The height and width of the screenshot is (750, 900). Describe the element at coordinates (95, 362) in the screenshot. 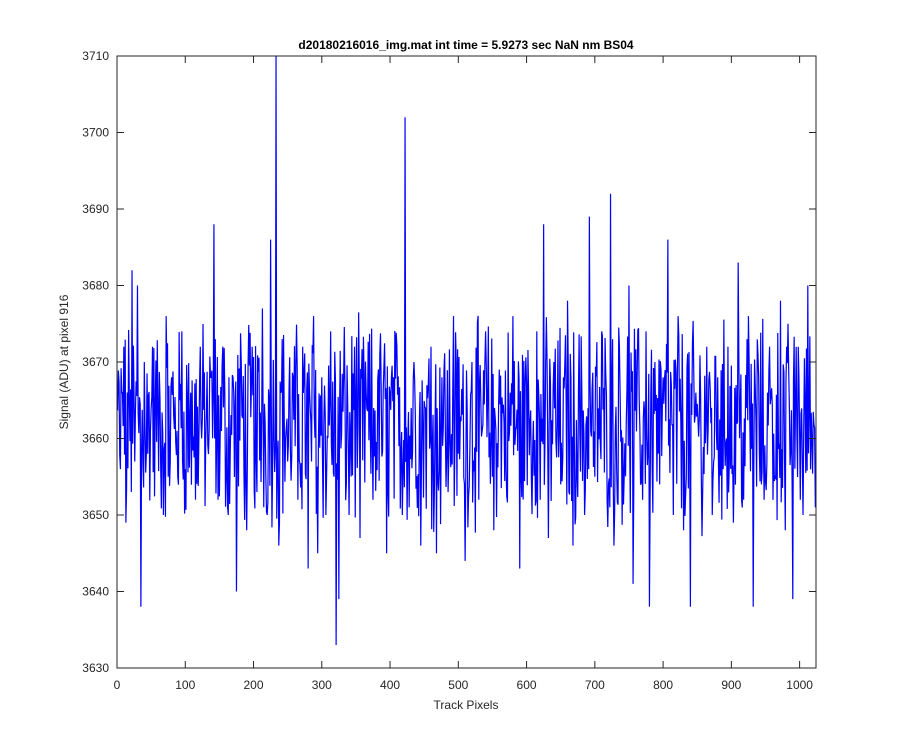

I see `y-tick-label: 3670` at that location.